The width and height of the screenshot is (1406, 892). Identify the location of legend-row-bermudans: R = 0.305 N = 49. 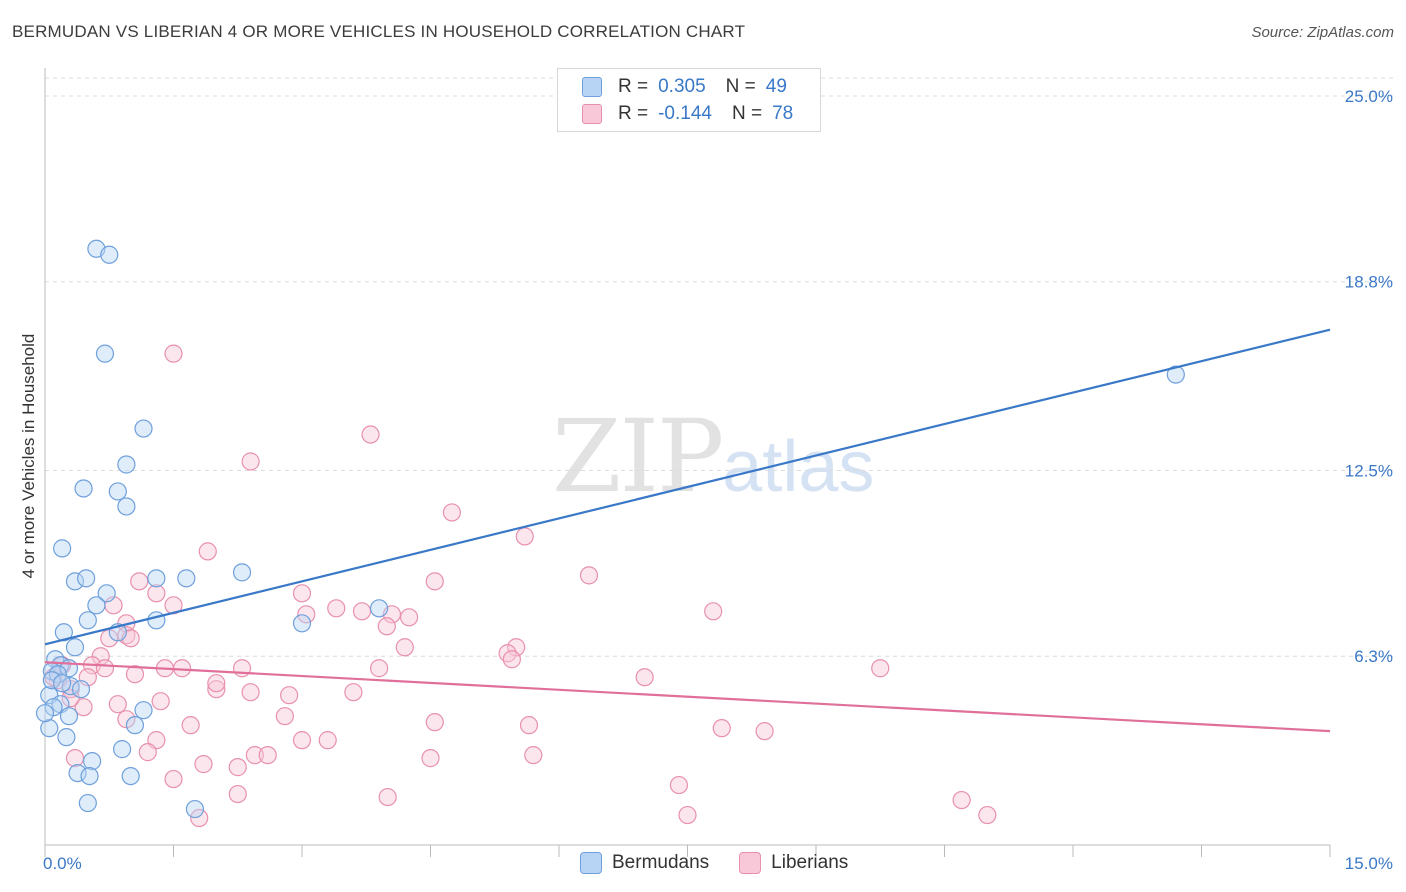
(684, 87).